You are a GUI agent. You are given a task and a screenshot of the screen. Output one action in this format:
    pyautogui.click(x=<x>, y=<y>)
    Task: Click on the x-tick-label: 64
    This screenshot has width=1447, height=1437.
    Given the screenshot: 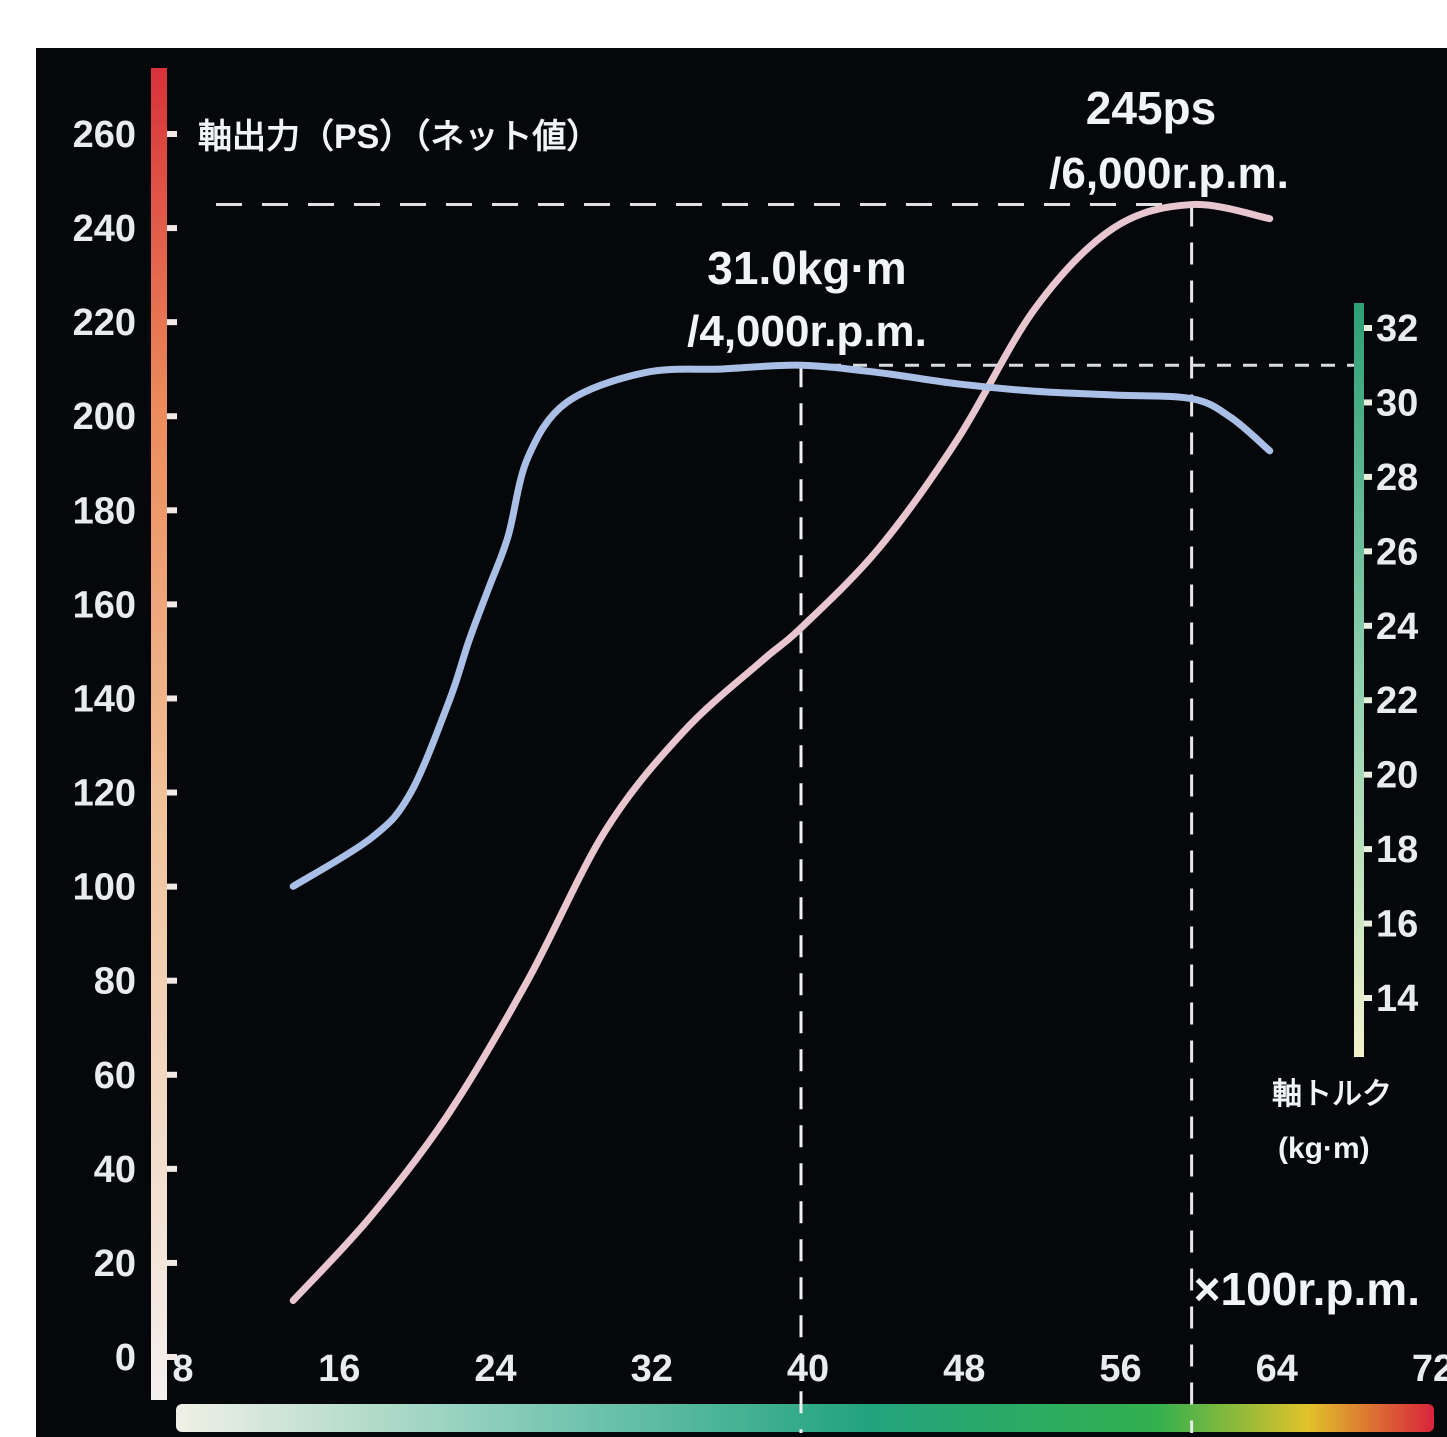 What is the action you would take?
    pyautogui.click(x=1277, y=1369)
    